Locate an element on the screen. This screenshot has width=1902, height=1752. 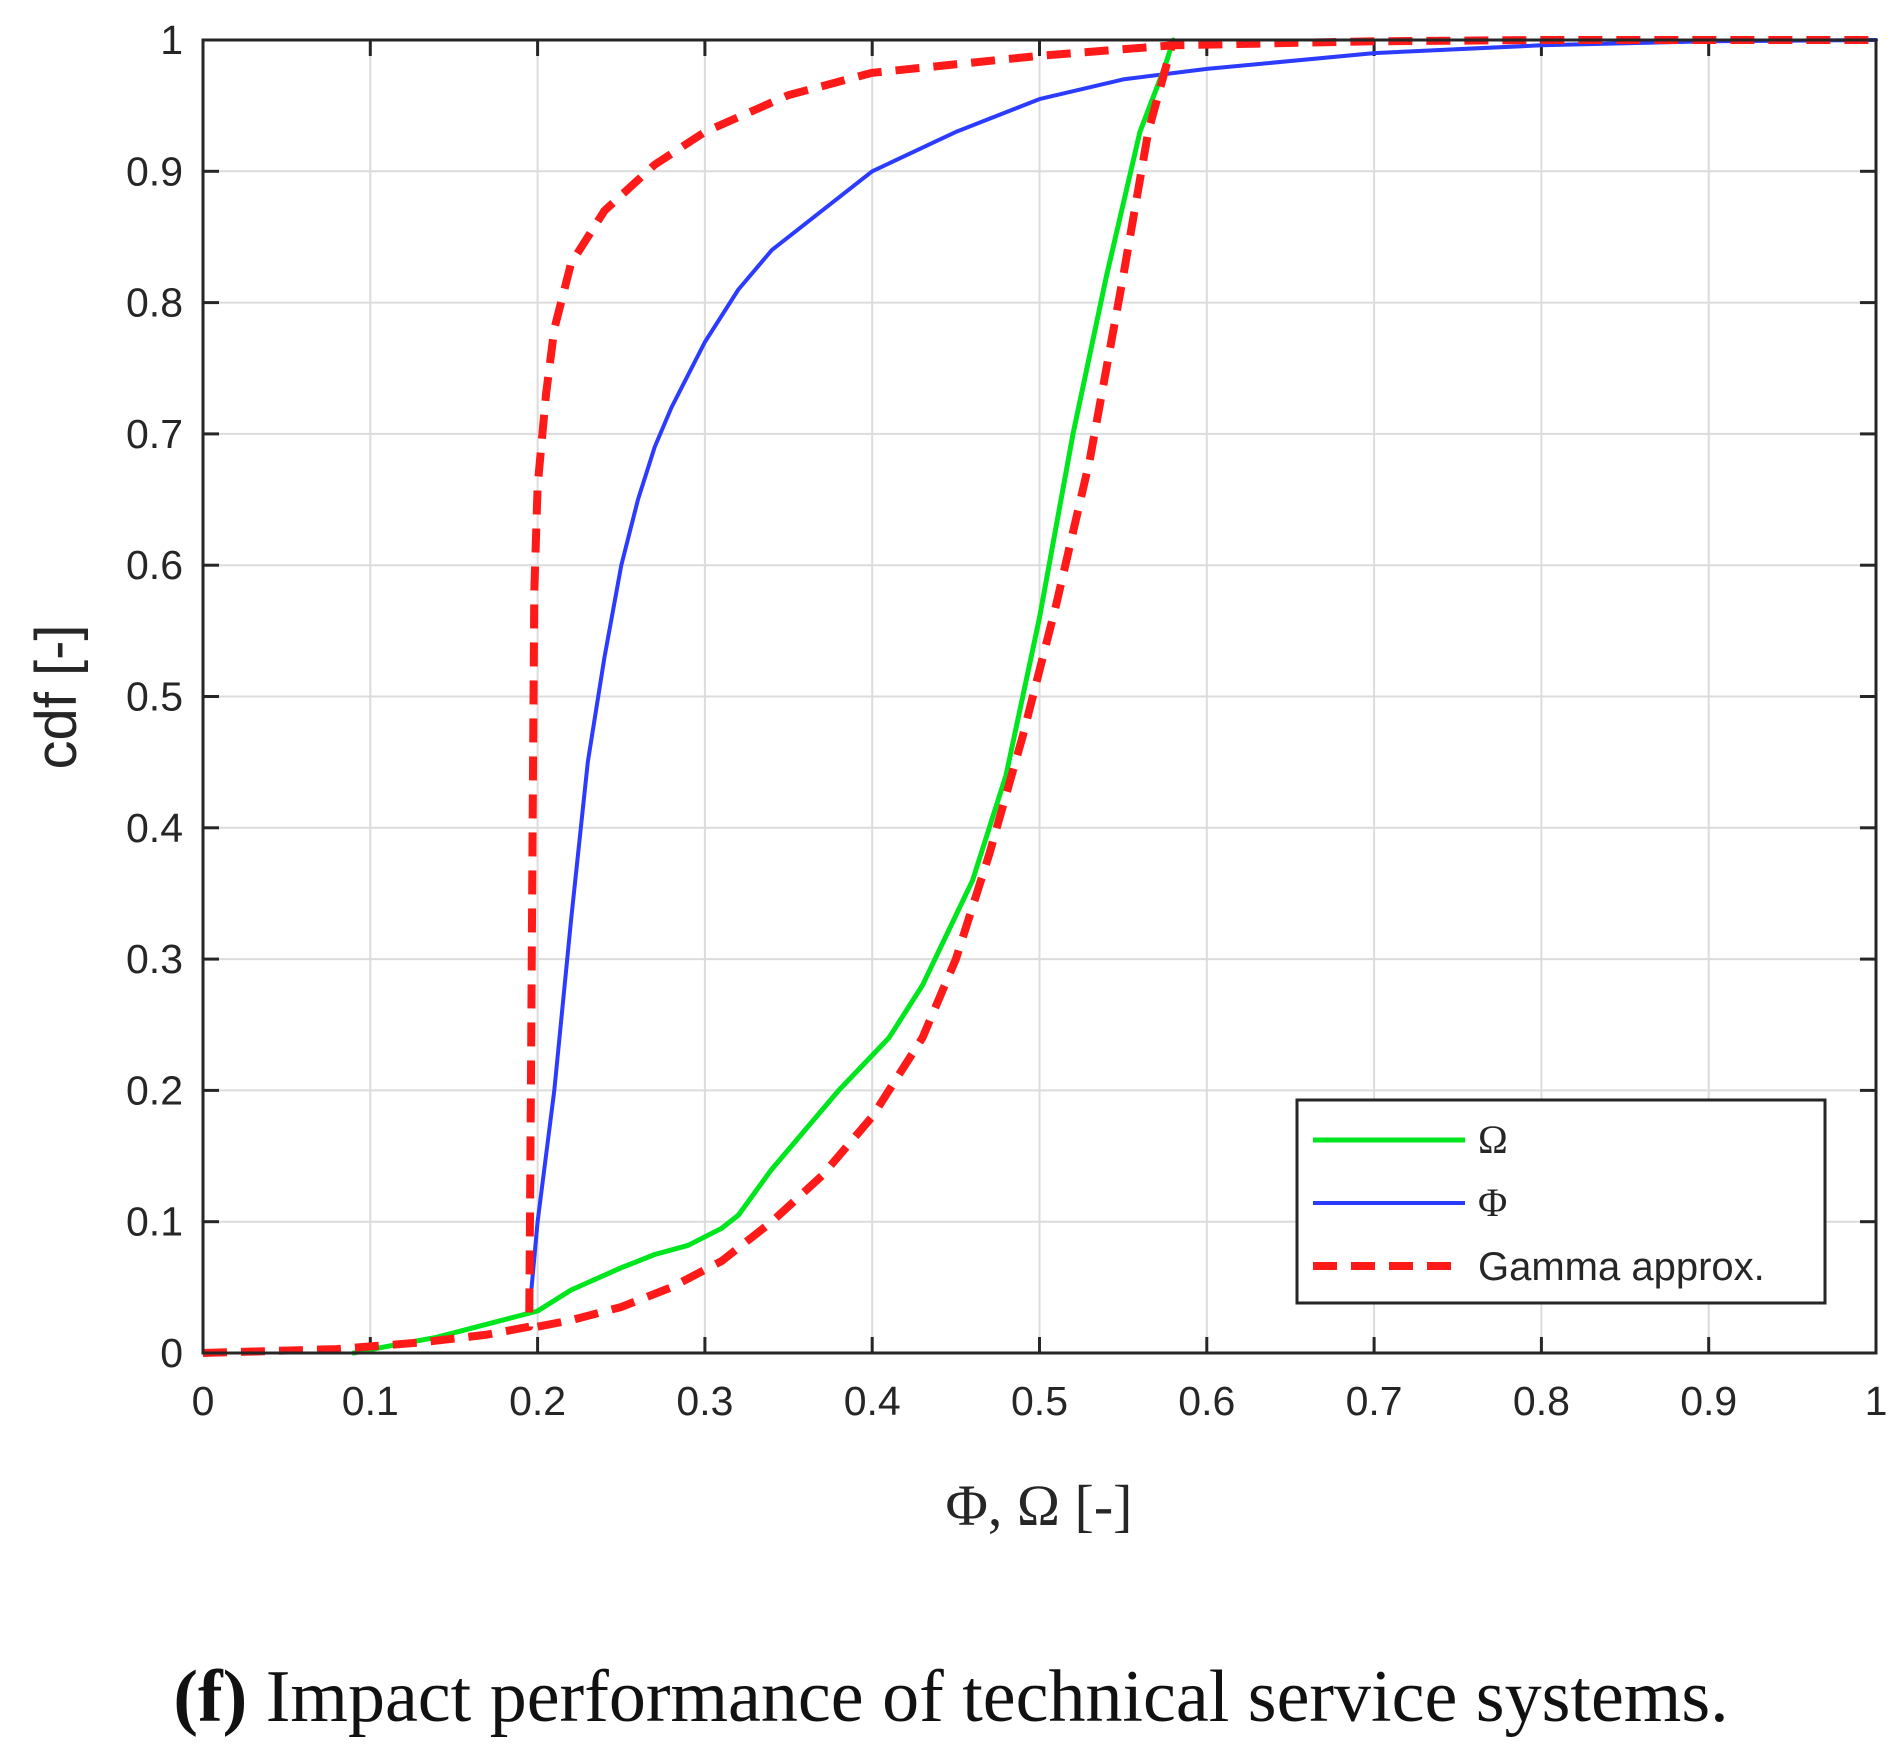
legend: Ω Φ Gamma approx. is located at coordinates (1561, 1201).